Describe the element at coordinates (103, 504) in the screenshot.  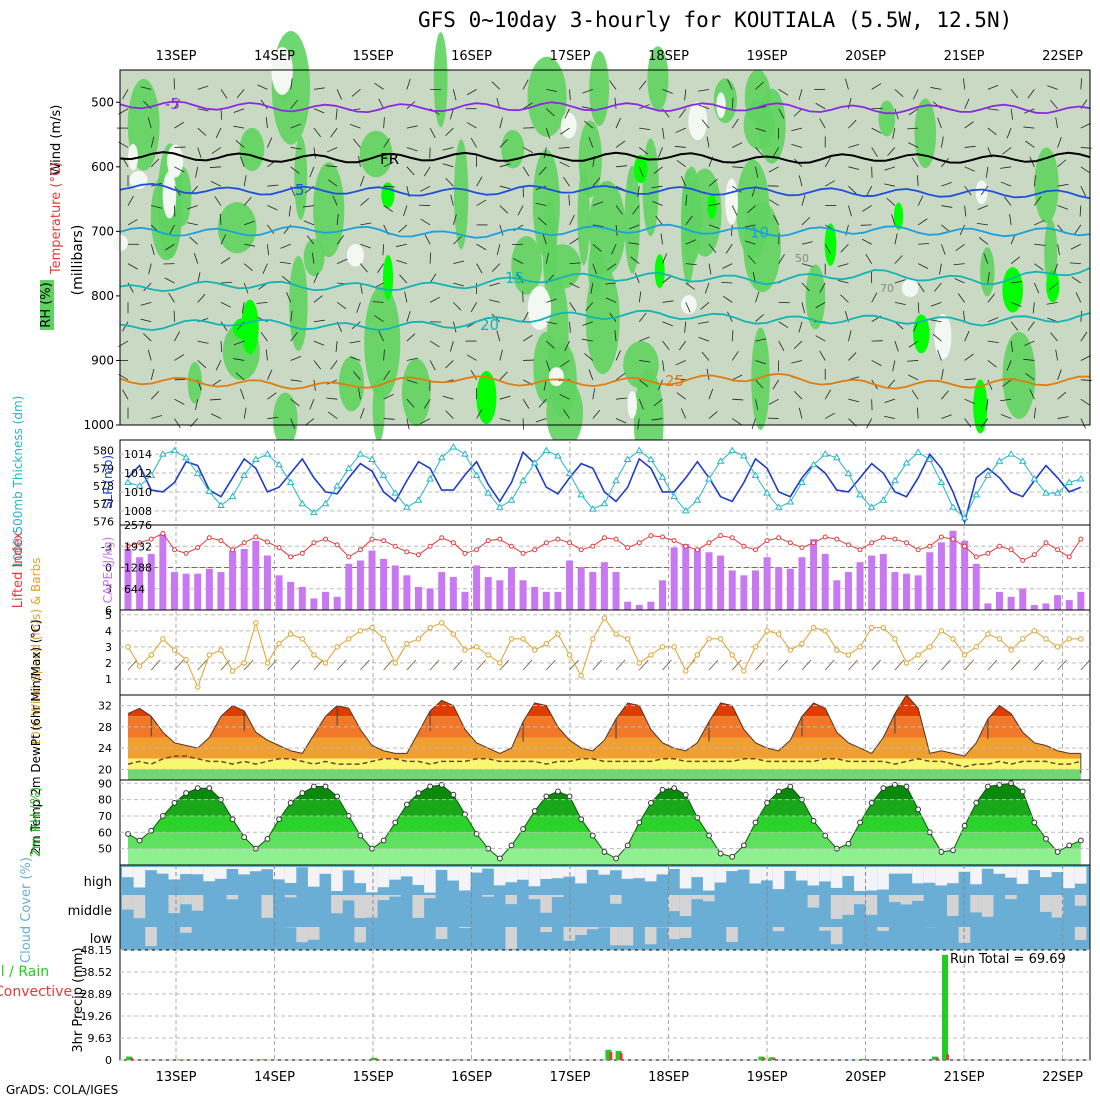
I see `thickness-tick: 577` at that location.